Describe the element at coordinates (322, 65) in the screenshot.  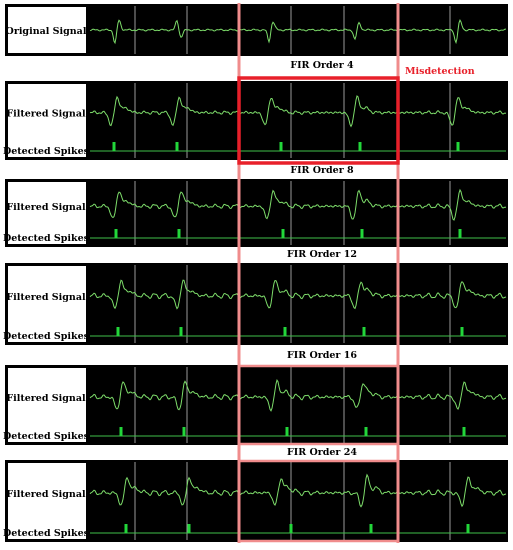
I see `panel-title: FIR Order 4` at that location.